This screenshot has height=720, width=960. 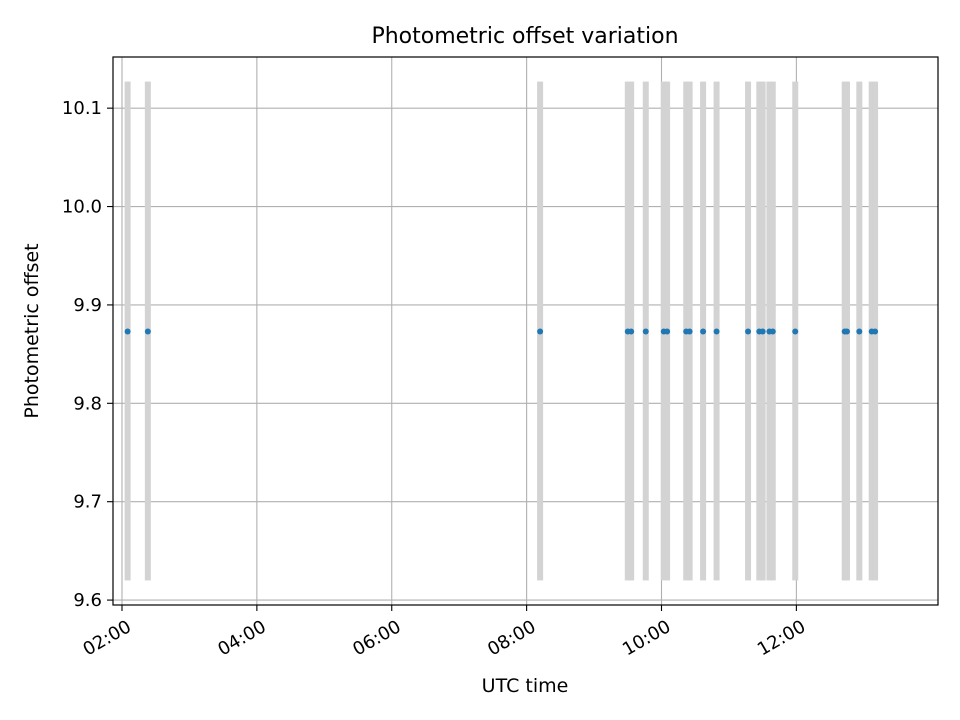 What do you see at coordinates (87, 354) in the screenshot?
I see `y-axis-ticks: 9.6 9.7 9.8 9.9 10.0 10.1` at bounding box center [87, 354].